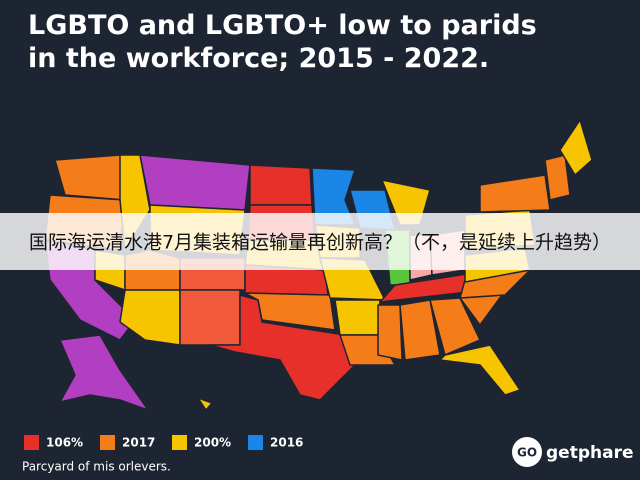 The image size is (640, 480). I want to click on legend: 106% 2017 200% 2016, so click(163, 442).